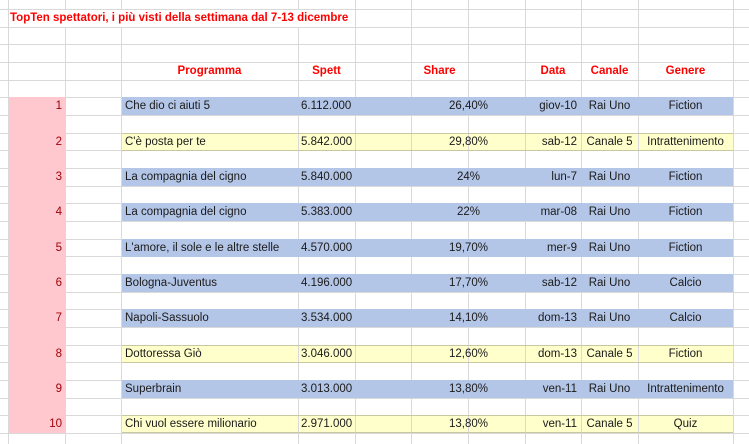 Image resolution: width=749 pixels, height=444 pixels. What do you see at coordinates (327, 283) in the screenshot?
I see `spett-cell: 4.196.000` at bounding box center [327, 283].